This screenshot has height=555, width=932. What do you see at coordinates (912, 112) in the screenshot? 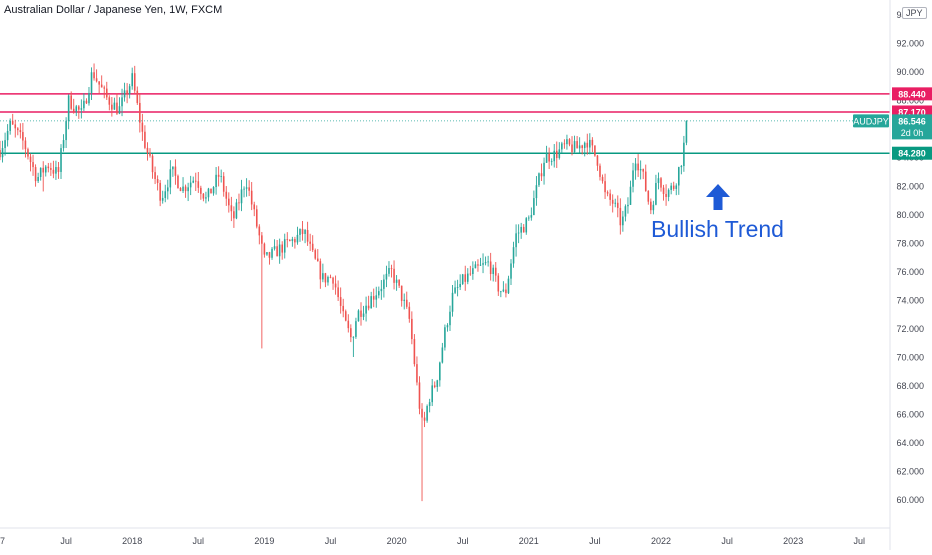
I see `resistance-price-text: 87.170` at bounding box center [912, 112].